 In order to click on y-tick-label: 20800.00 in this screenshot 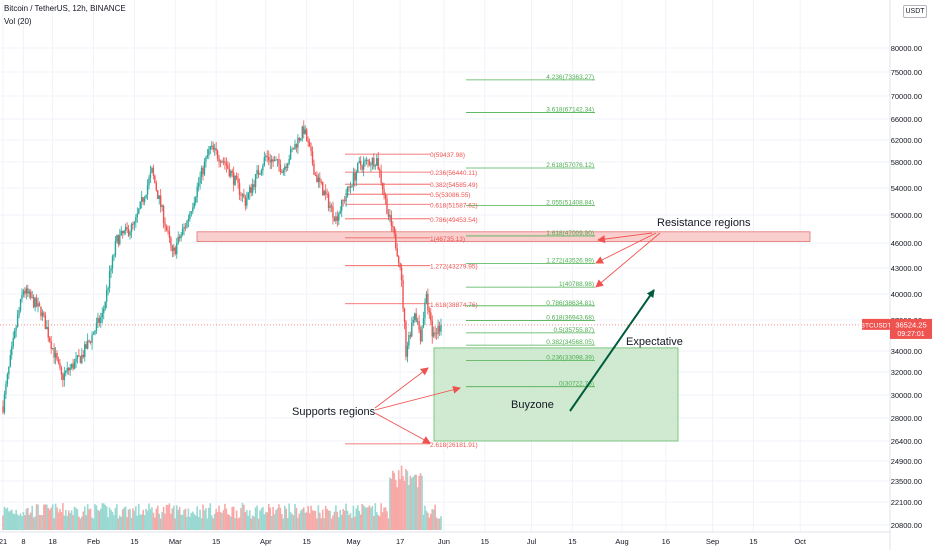, I will do `click(906, 525)`.